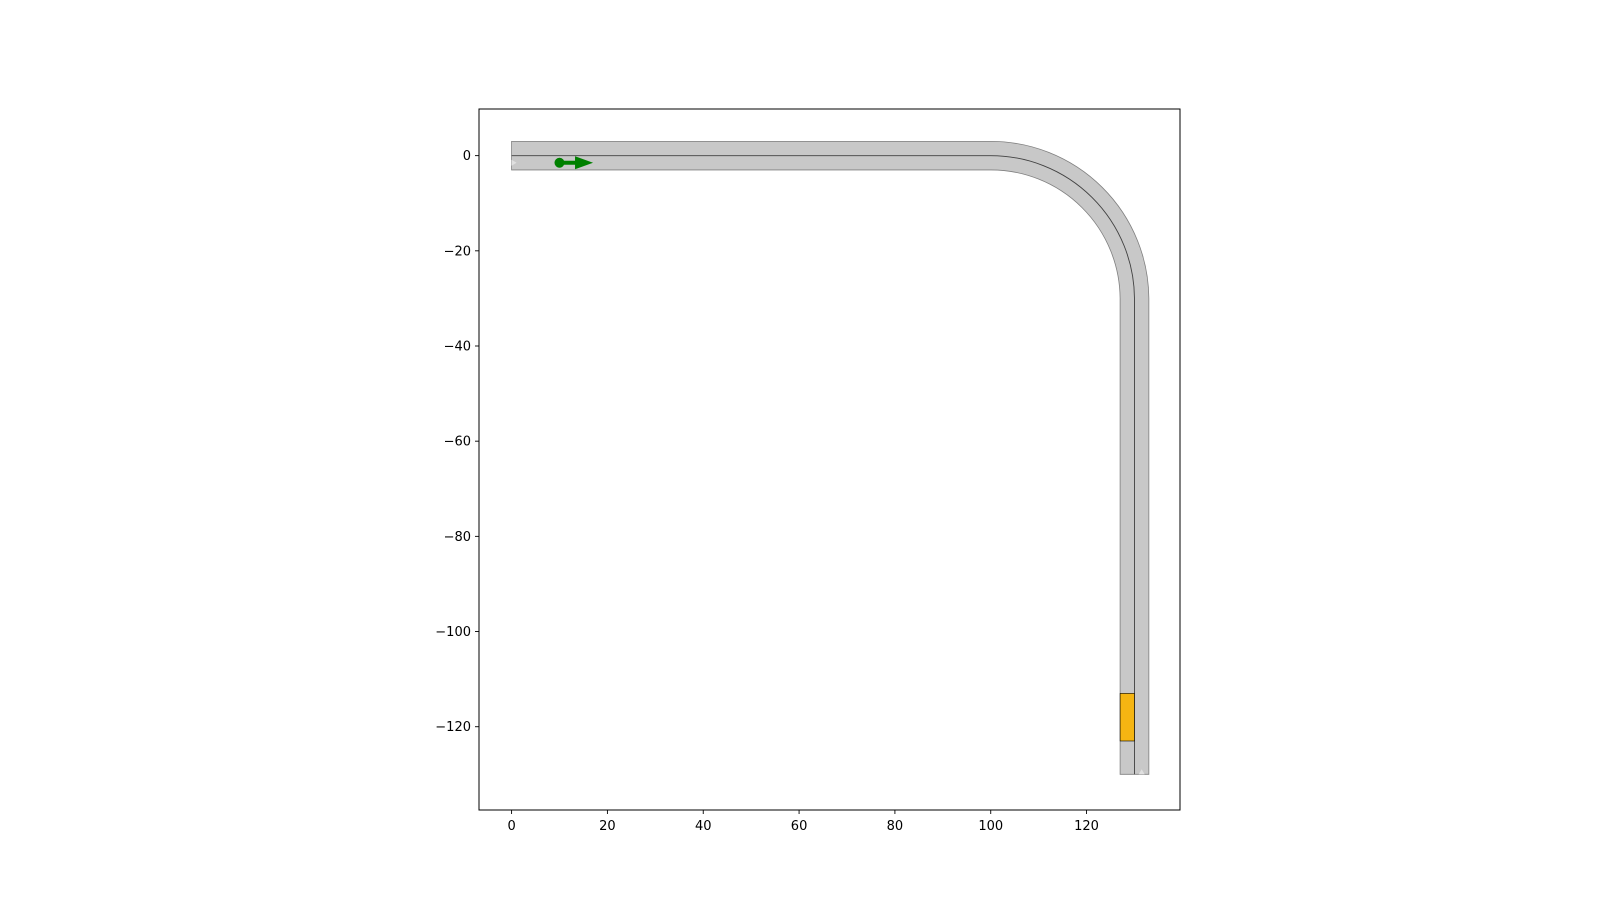 The image size is (1600, 900). I want to click on x-axis: 0 20 40 60 80 100 120, so click(803, 822).